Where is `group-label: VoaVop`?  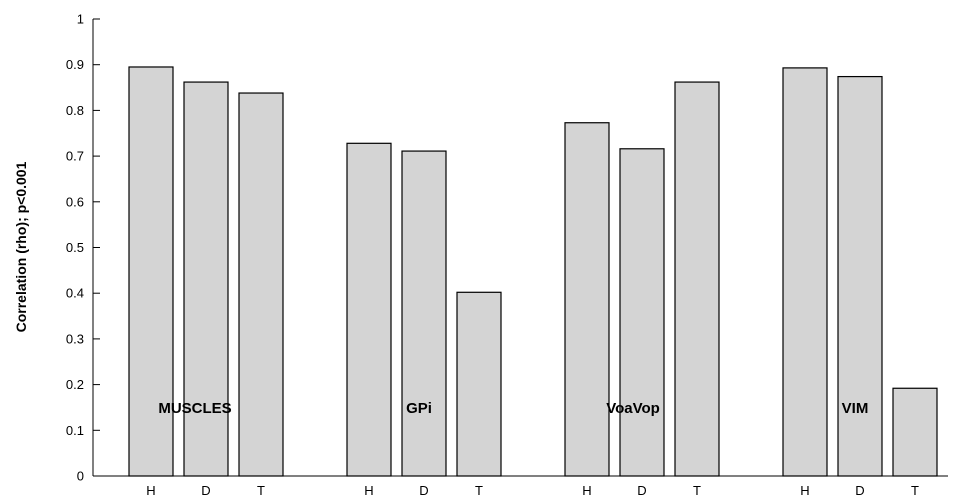 group-label: VoaVop is located at coordinates (633, 408).